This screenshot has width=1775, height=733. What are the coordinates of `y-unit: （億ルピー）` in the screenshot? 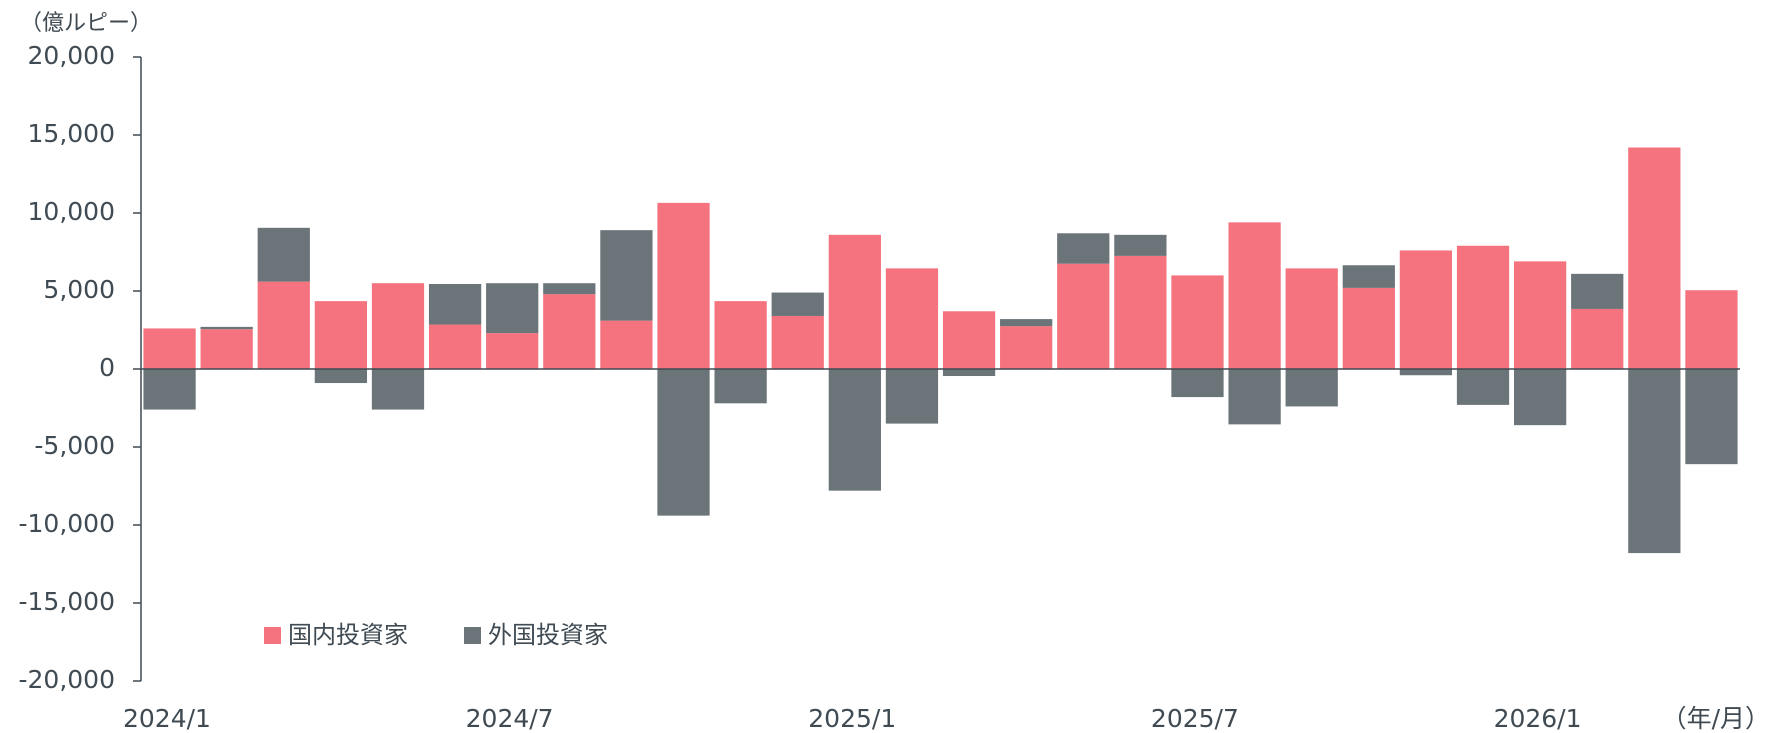 It's located at (86, 23).